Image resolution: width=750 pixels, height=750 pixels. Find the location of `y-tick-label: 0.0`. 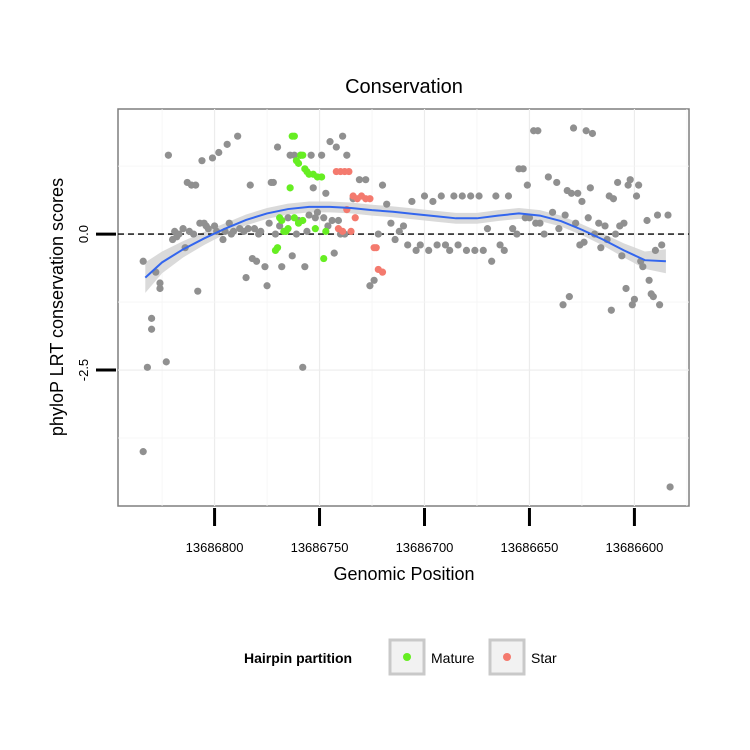

y-tick-label: 0.0 is located at coordinates (83, 234).